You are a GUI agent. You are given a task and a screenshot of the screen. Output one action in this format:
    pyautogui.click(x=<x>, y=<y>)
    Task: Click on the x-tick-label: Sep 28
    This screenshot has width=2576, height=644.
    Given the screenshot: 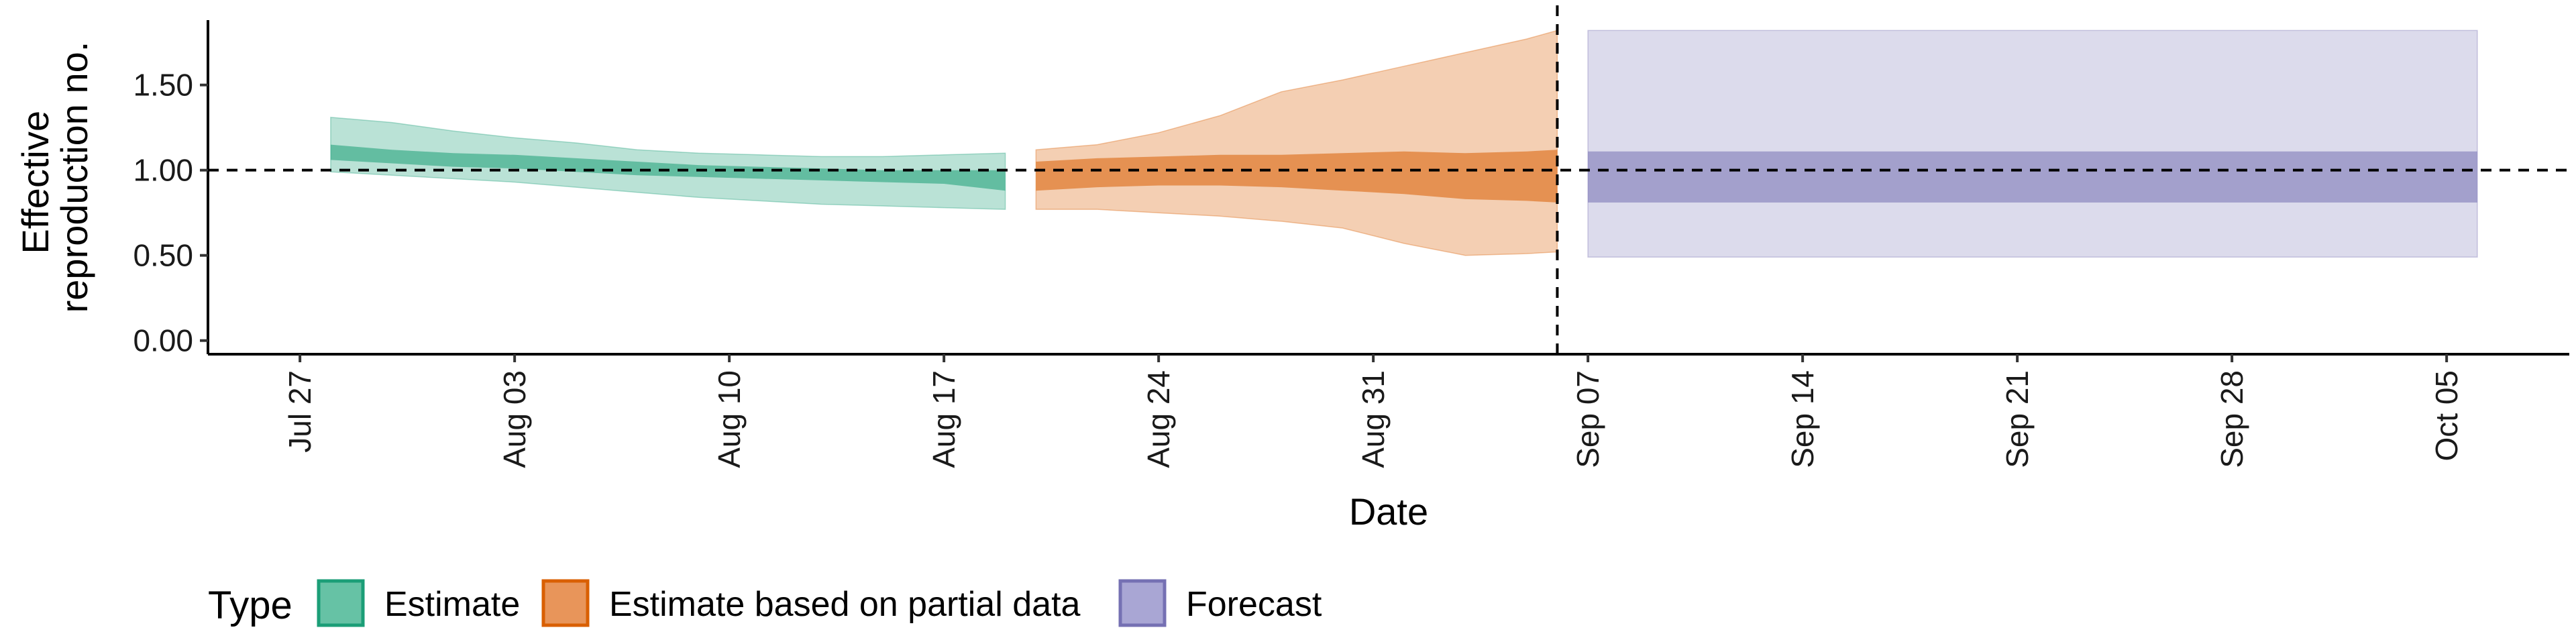 What is the action you would take?
    pyautogui.click(x=2231, y=419)
    